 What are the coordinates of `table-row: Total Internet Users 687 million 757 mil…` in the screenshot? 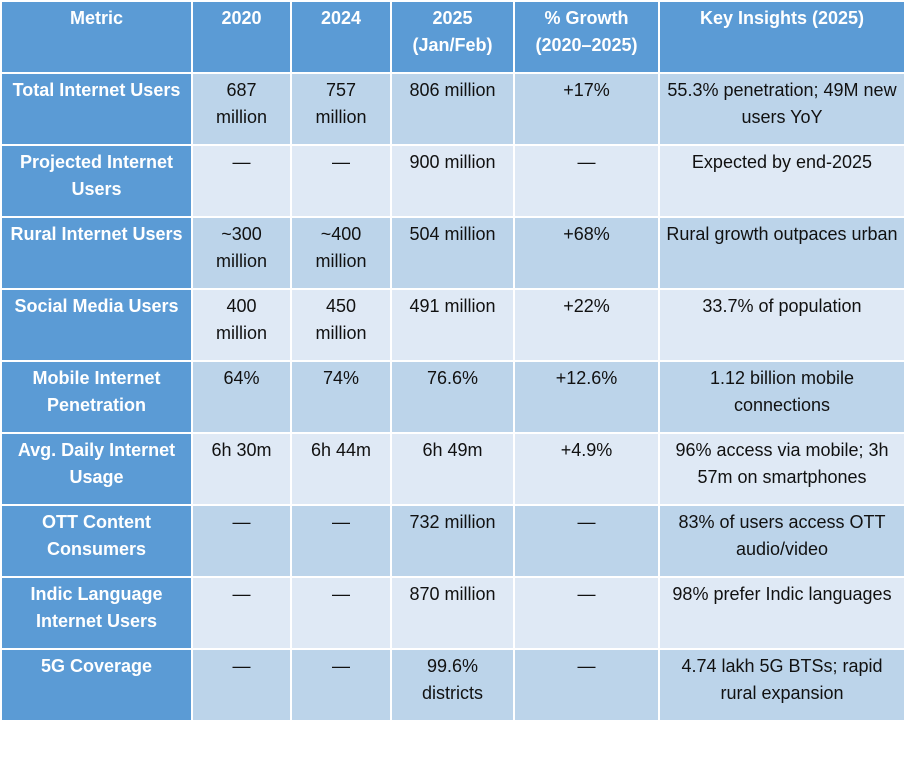 It's located at (452, 109).